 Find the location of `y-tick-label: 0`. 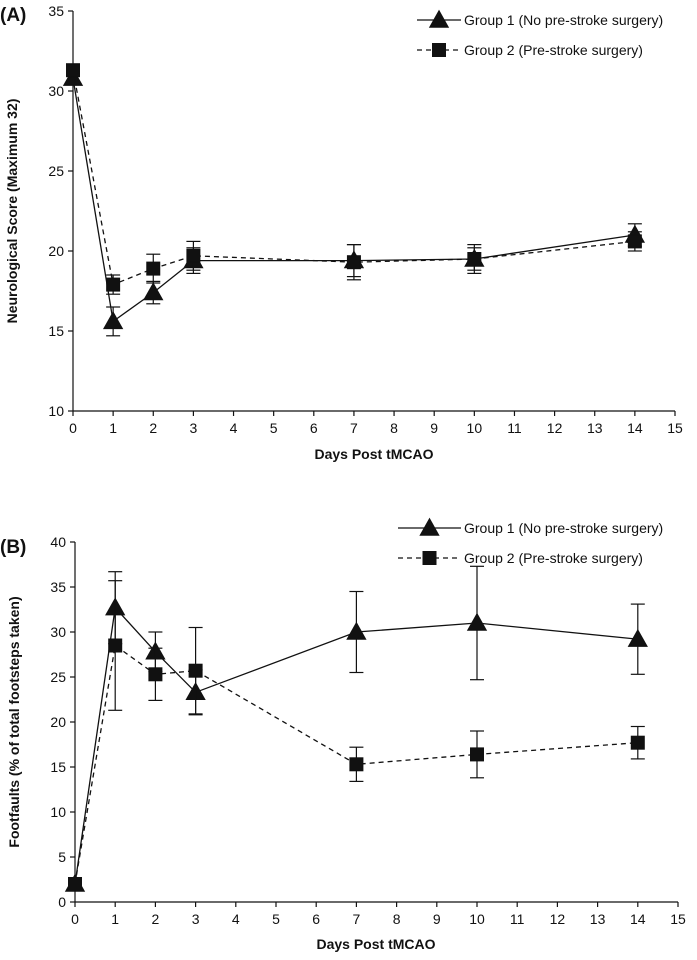

y-tick-label: 0 is located at coordinates (62, 902).